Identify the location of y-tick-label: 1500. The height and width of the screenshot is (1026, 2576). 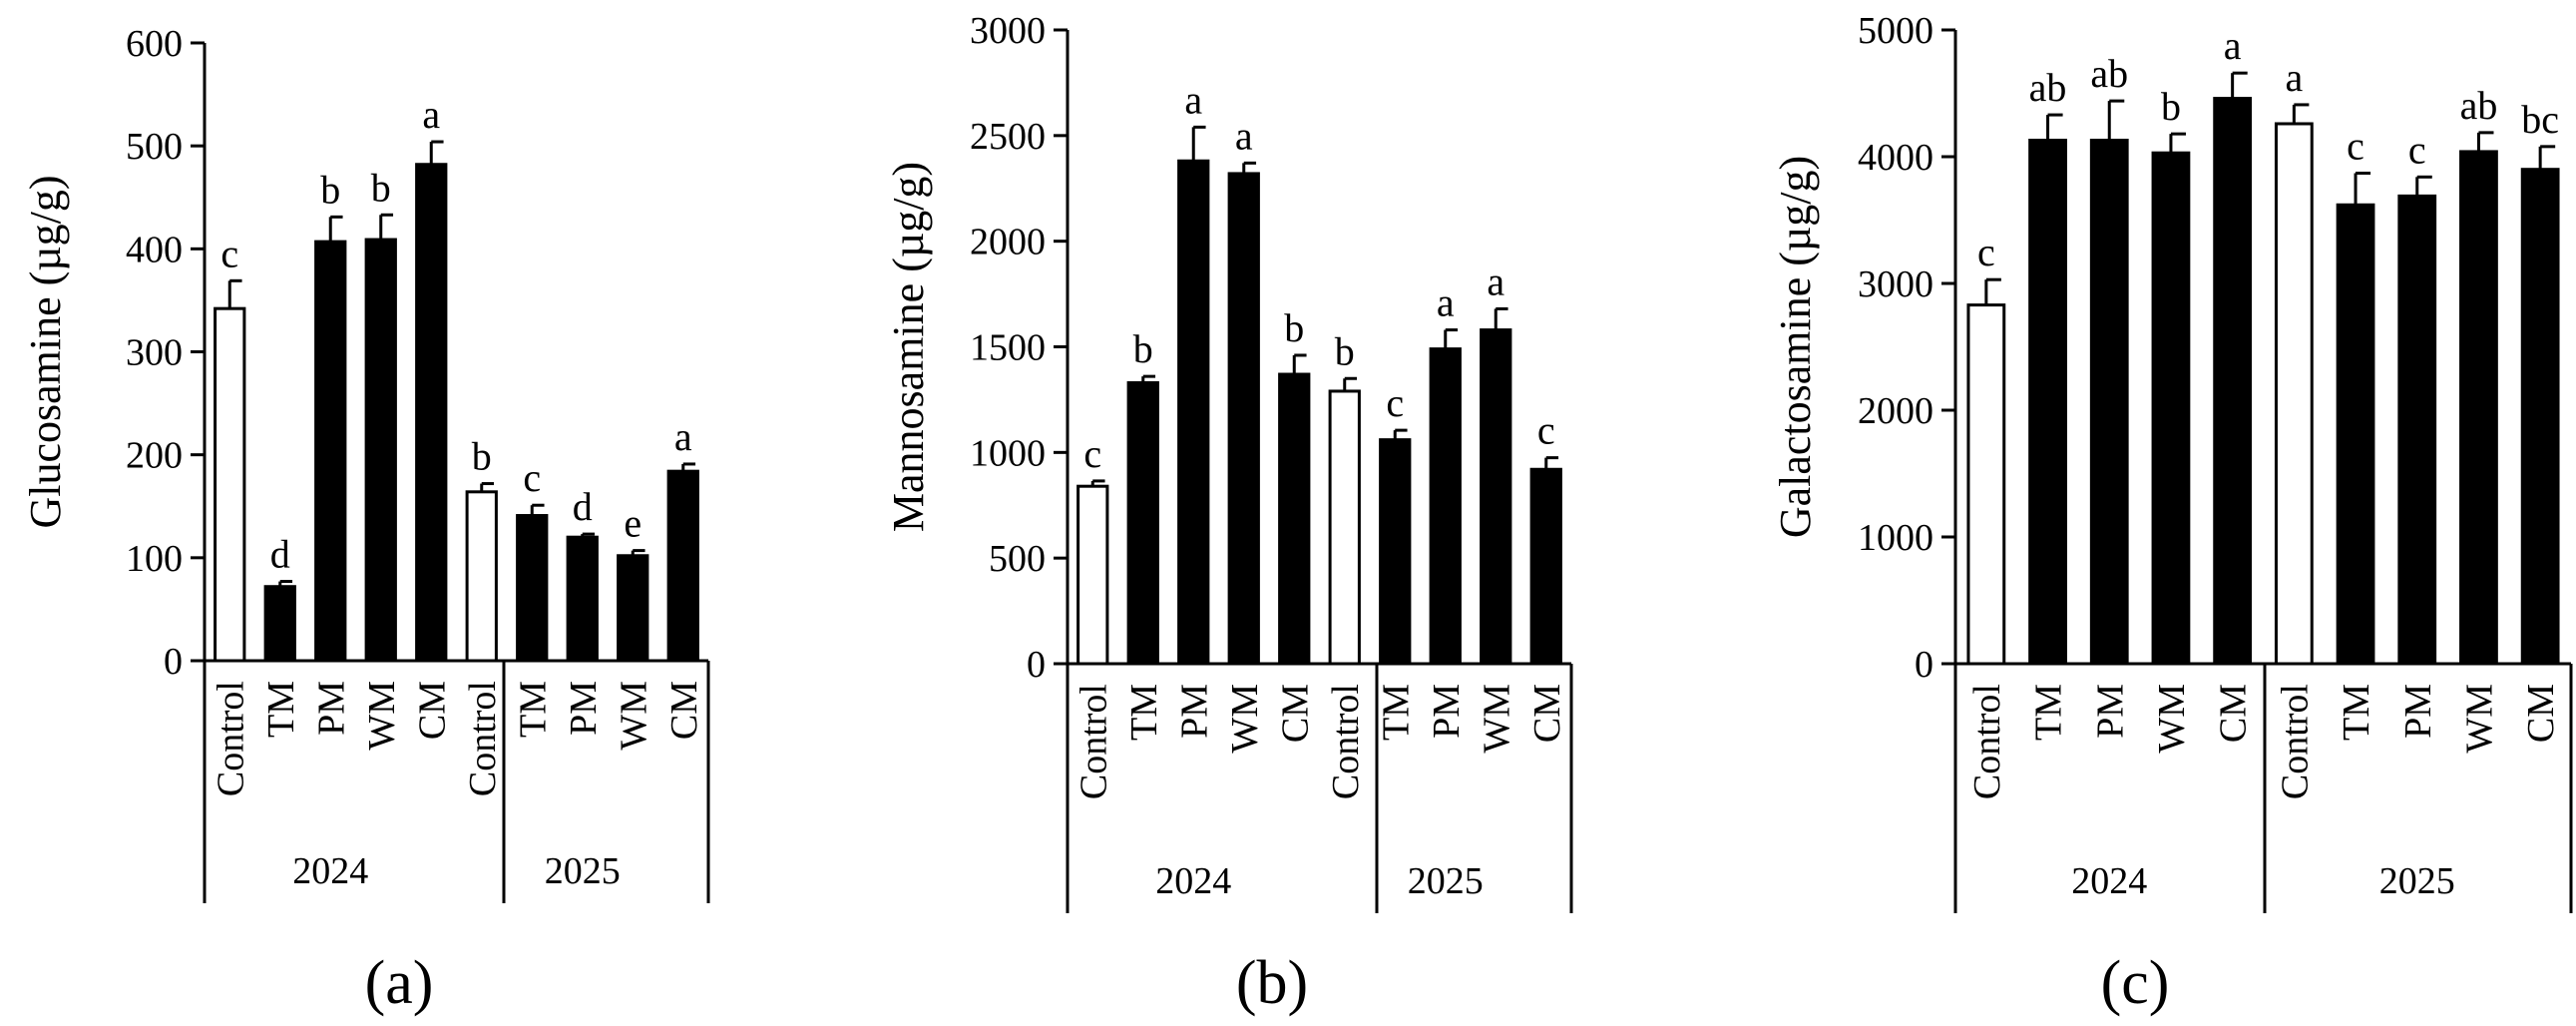
(1008, 348).